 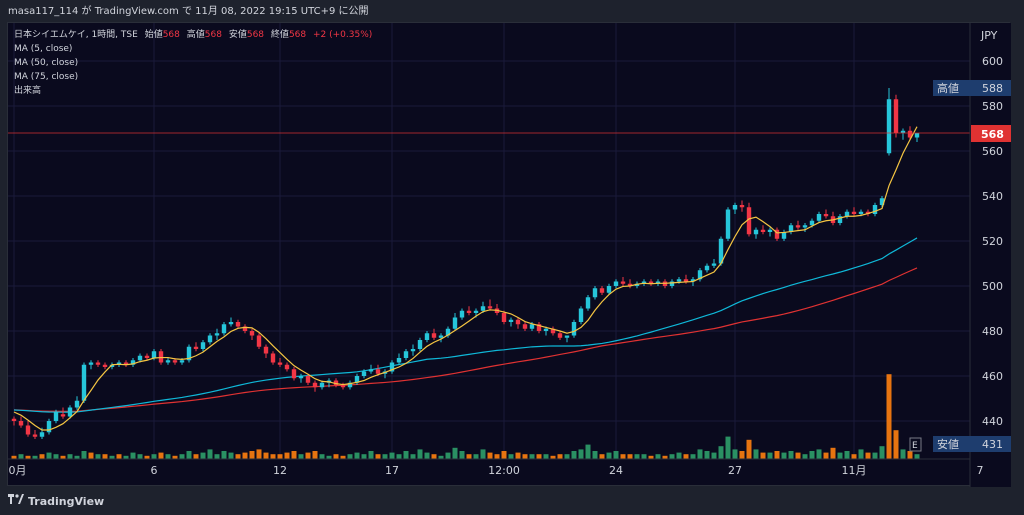 I want to click on time-tick-label: 12, so click(x=280, y=470).